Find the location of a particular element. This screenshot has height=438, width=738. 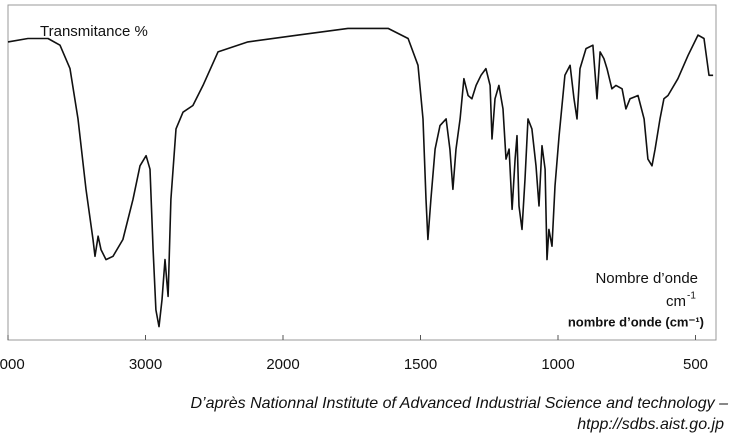

x-tick-label: 3000 is located at coordinates (145, 364).